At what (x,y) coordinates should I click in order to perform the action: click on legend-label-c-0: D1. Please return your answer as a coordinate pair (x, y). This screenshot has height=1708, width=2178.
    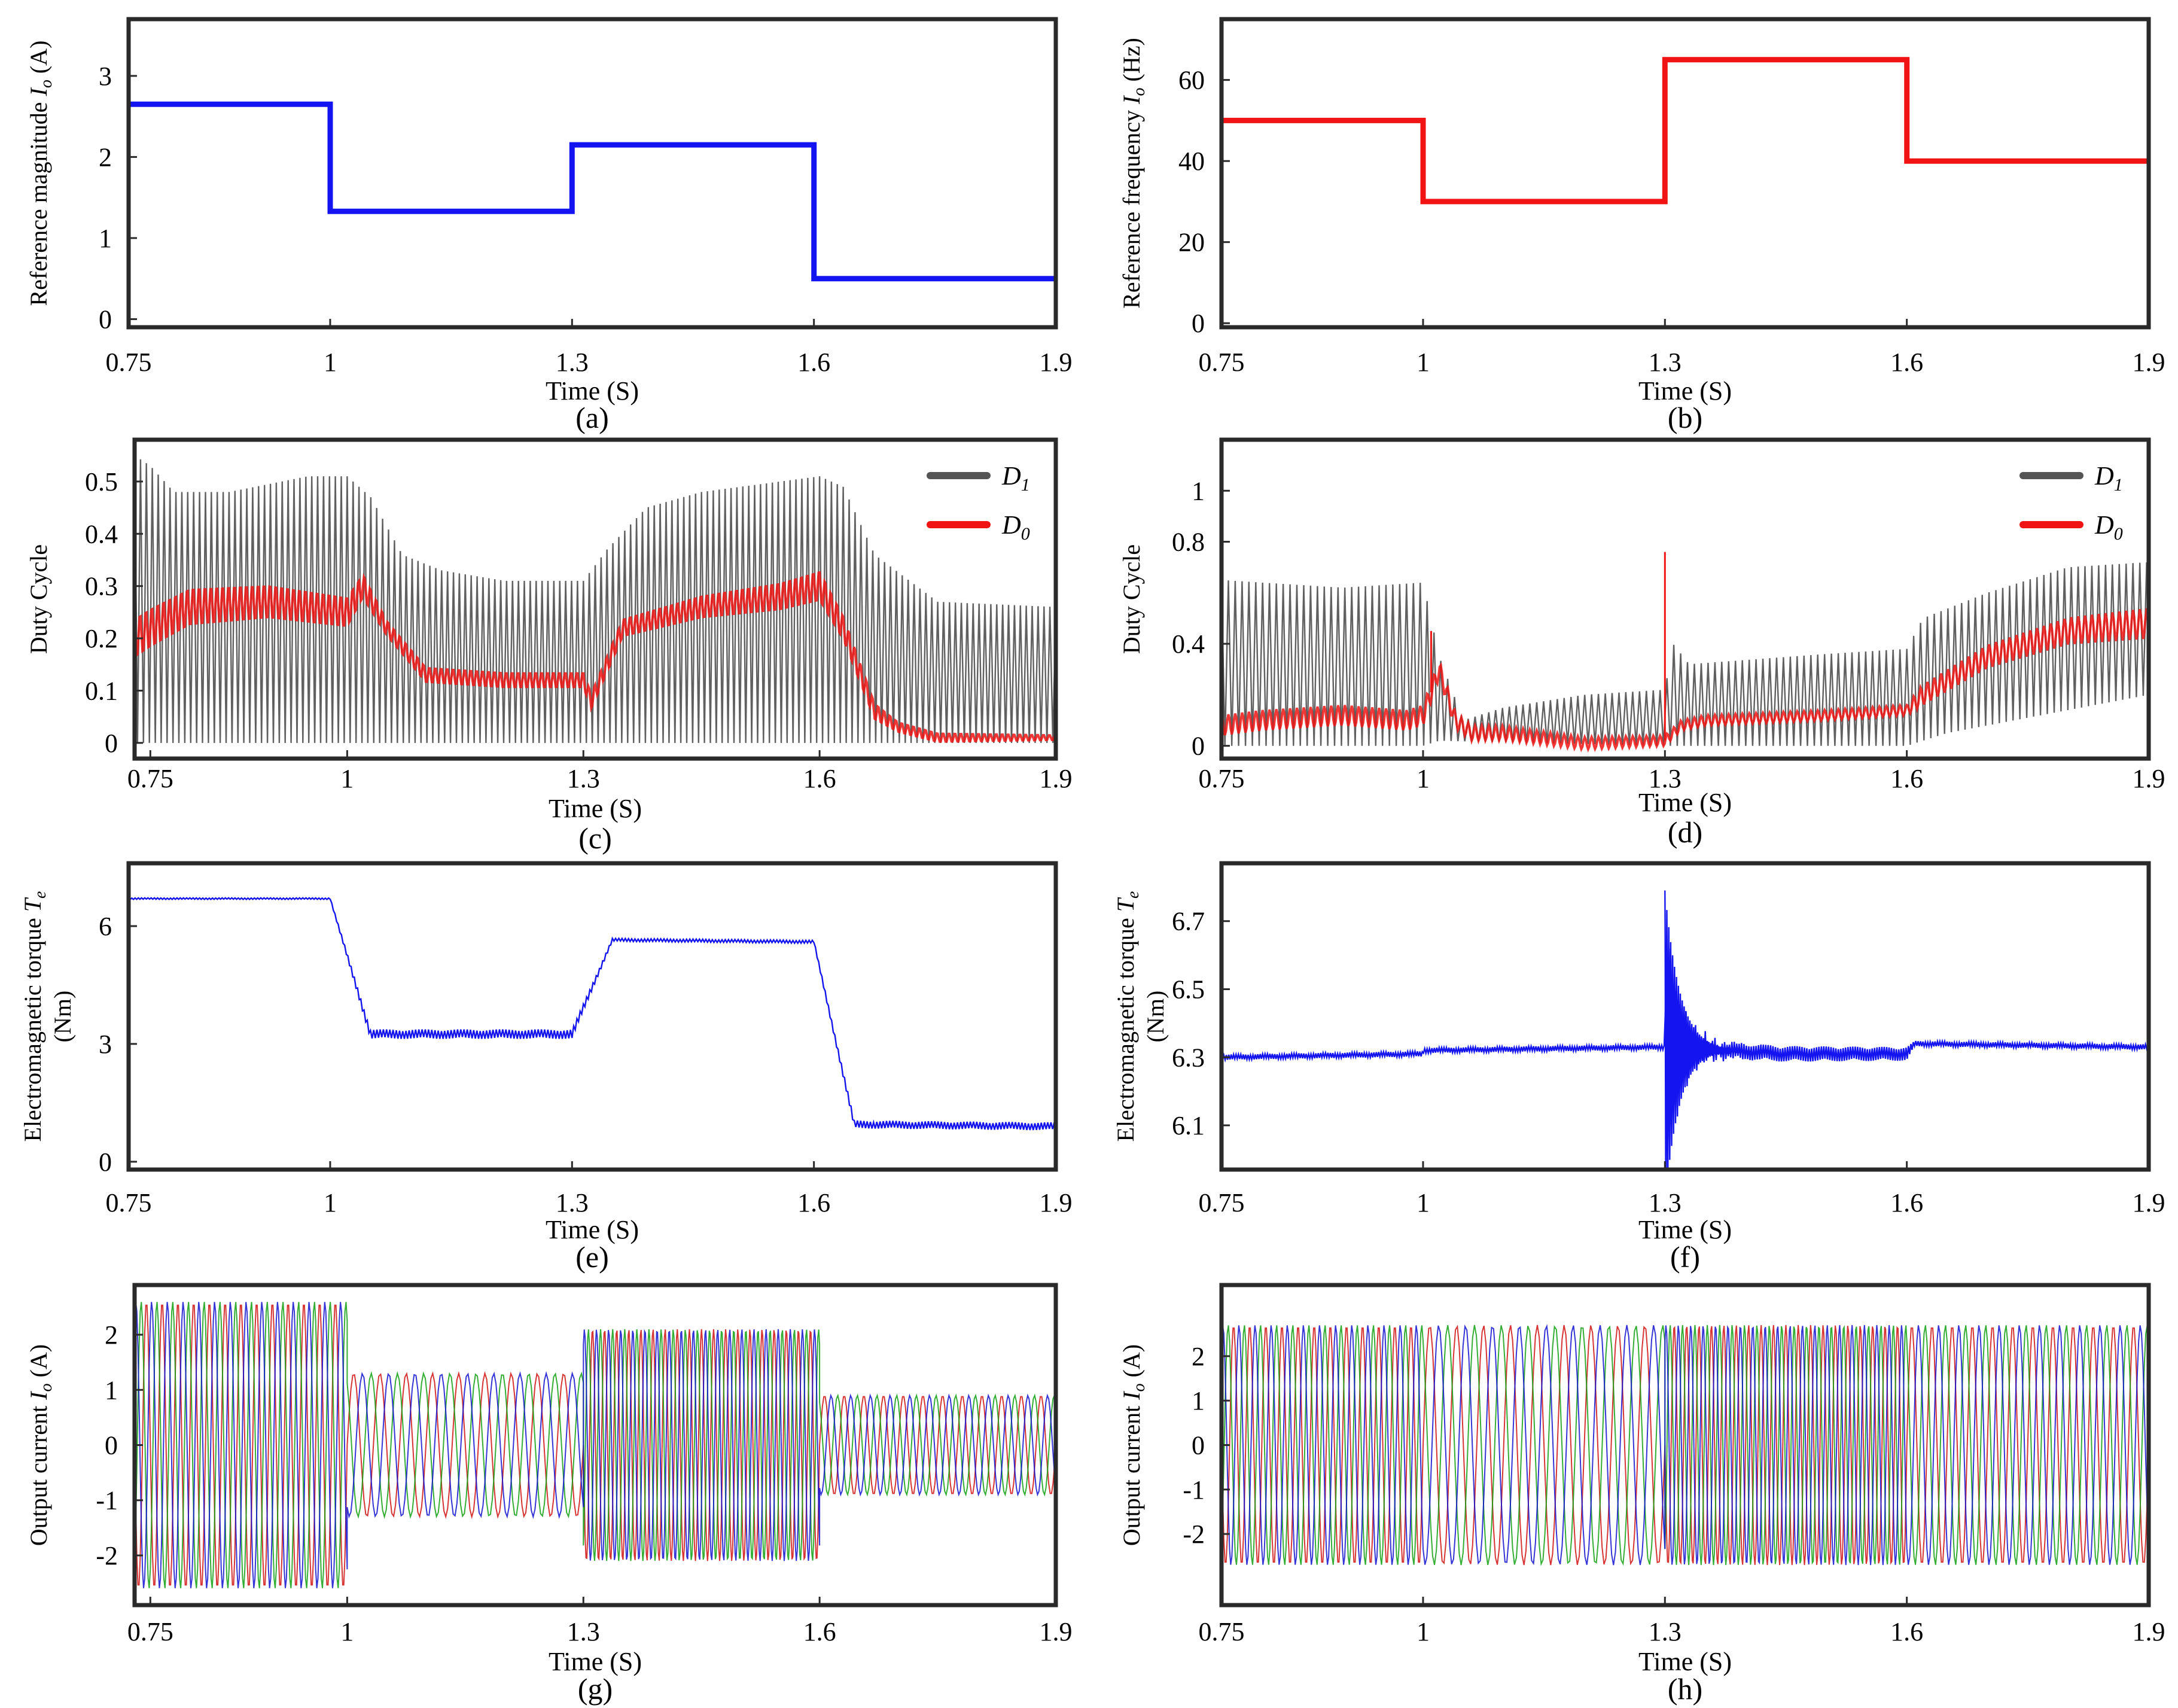
    Looking at the image, I should click on (1015, 478).